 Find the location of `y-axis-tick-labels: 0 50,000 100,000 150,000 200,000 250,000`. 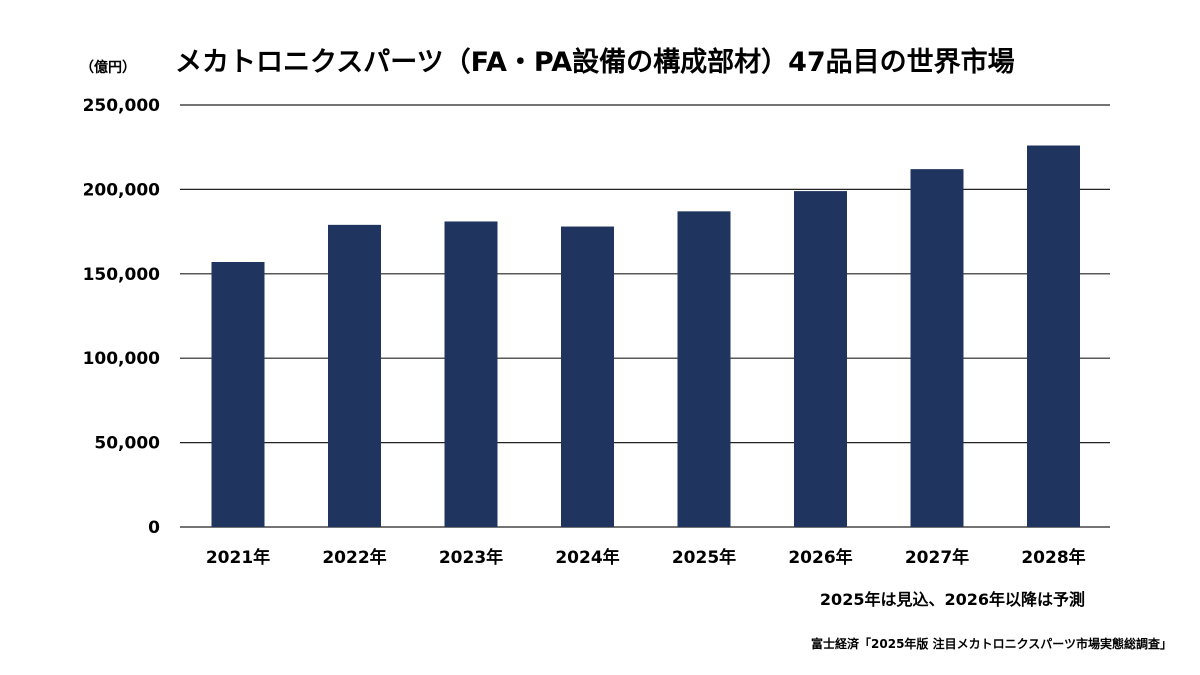

y-axis-tick-labels: 0 50,000 100,000 150,000 200,000 250,000 is located at coordinates (122, 317).